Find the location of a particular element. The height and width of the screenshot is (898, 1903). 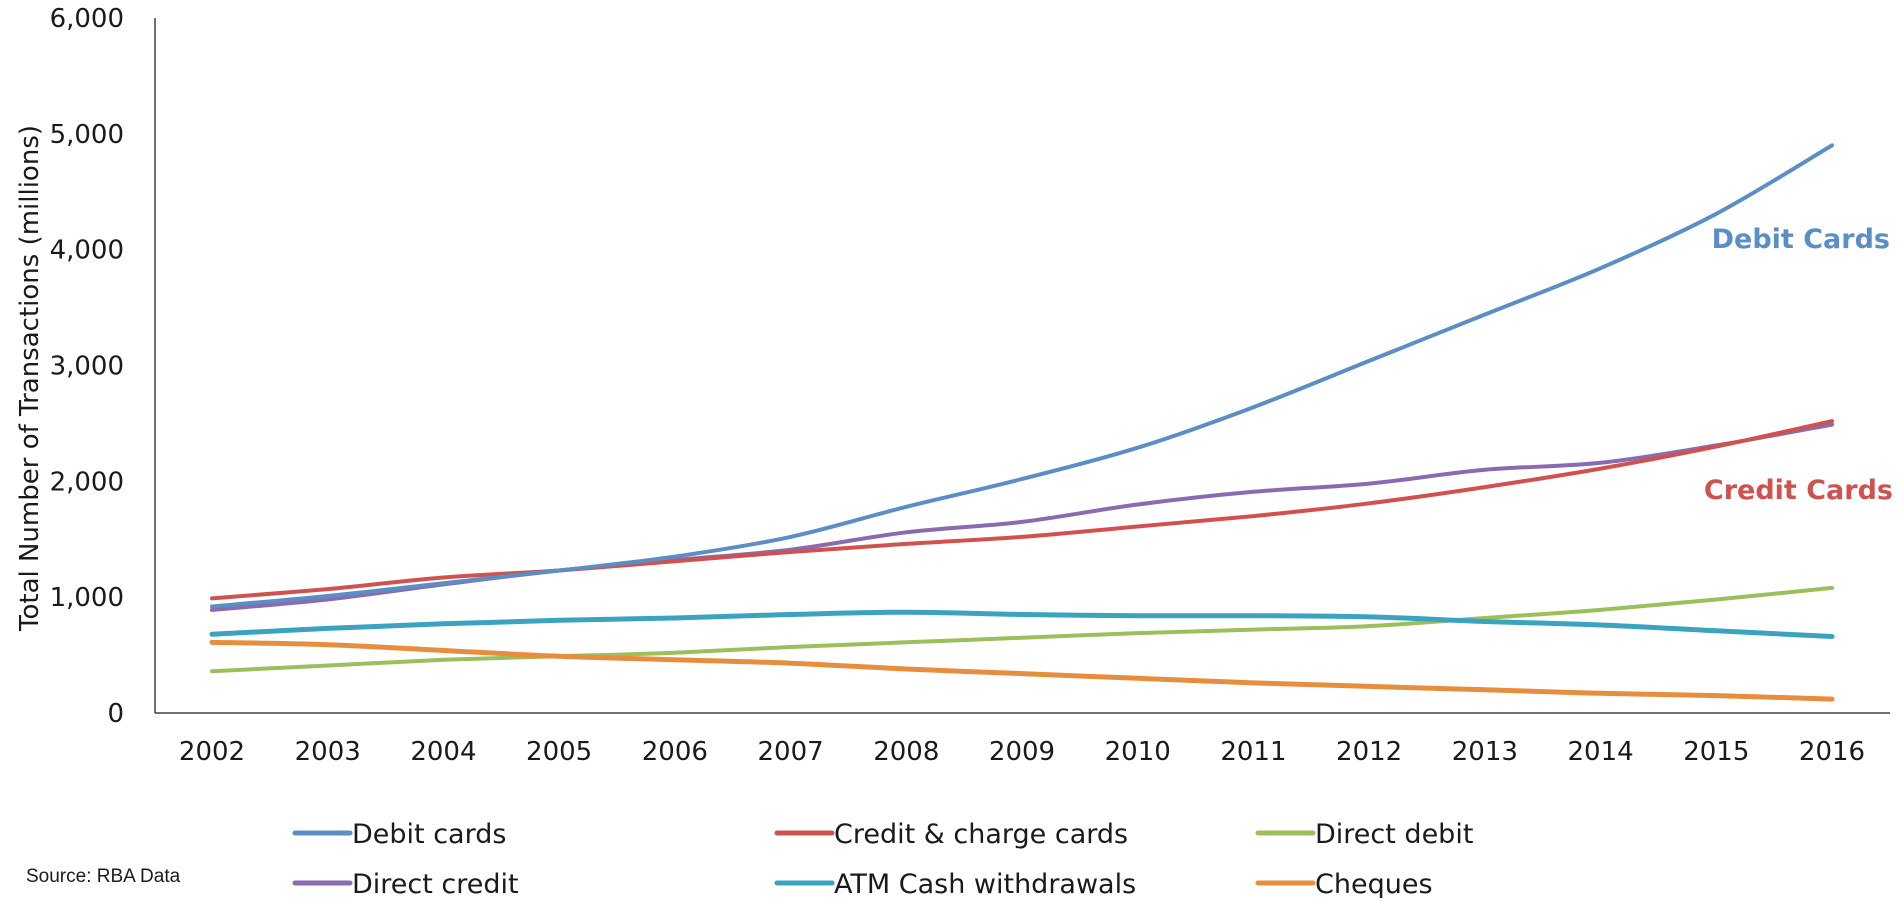

x-tick-label: 2003 is located at coordinates (328, 752).